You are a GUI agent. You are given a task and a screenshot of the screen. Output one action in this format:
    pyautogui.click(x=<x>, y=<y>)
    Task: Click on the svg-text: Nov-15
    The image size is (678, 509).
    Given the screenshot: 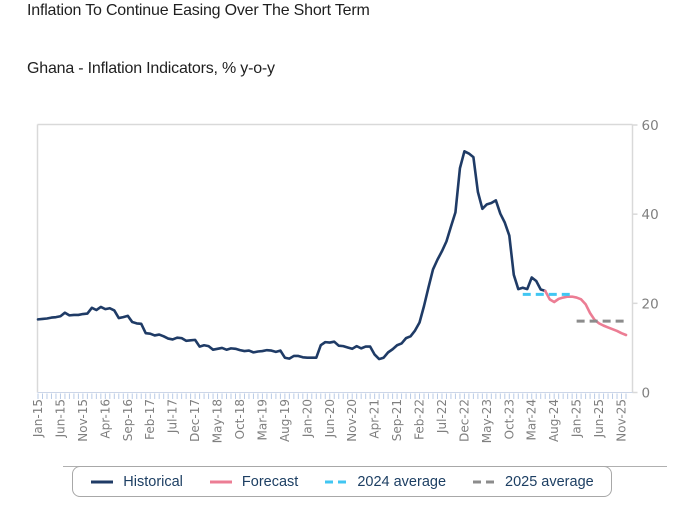 What is the action you would take?
    pyautogui.click(x=83, y=420)
    